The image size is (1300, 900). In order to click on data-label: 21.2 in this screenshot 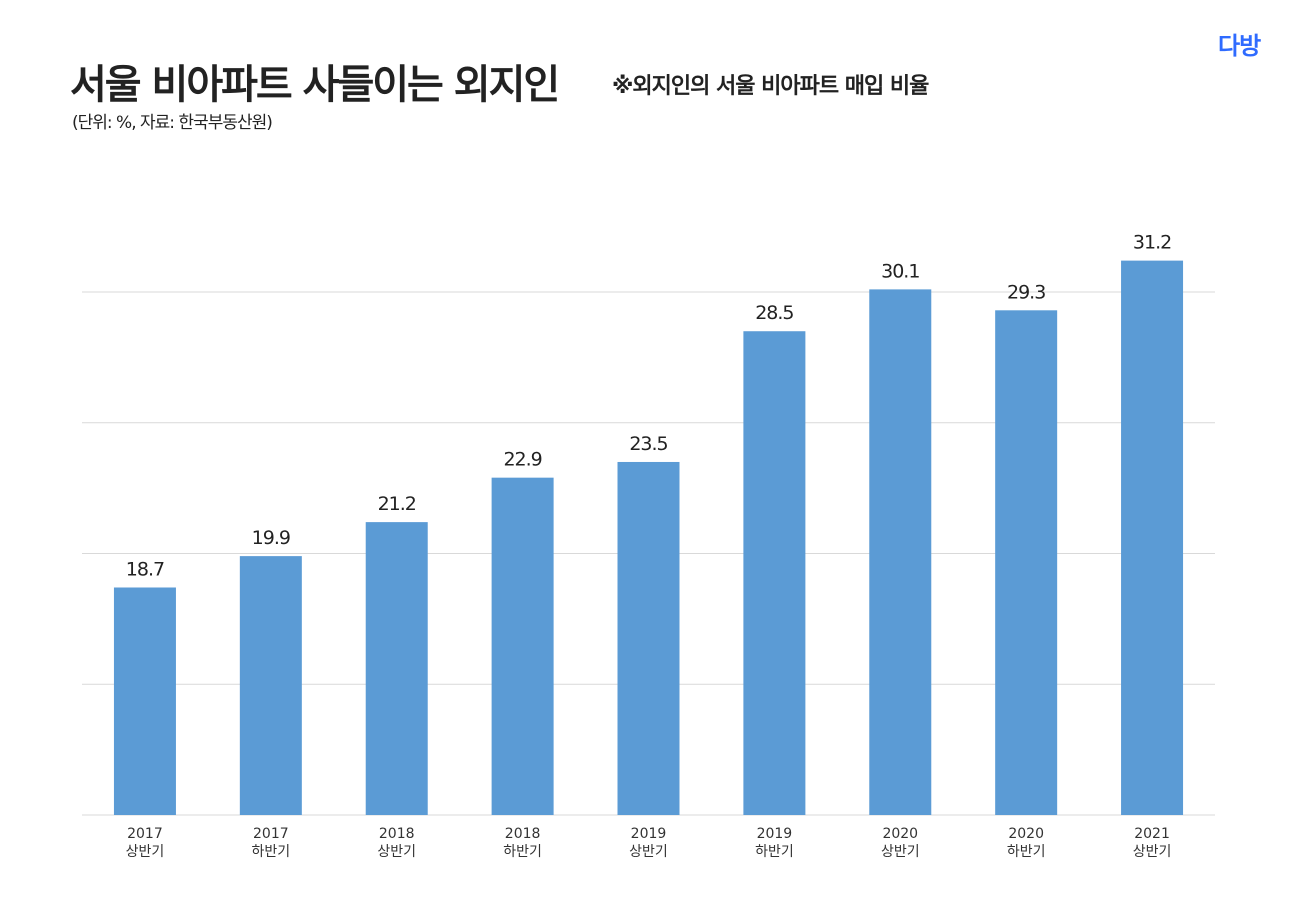, I will do `click(397, 504)`.